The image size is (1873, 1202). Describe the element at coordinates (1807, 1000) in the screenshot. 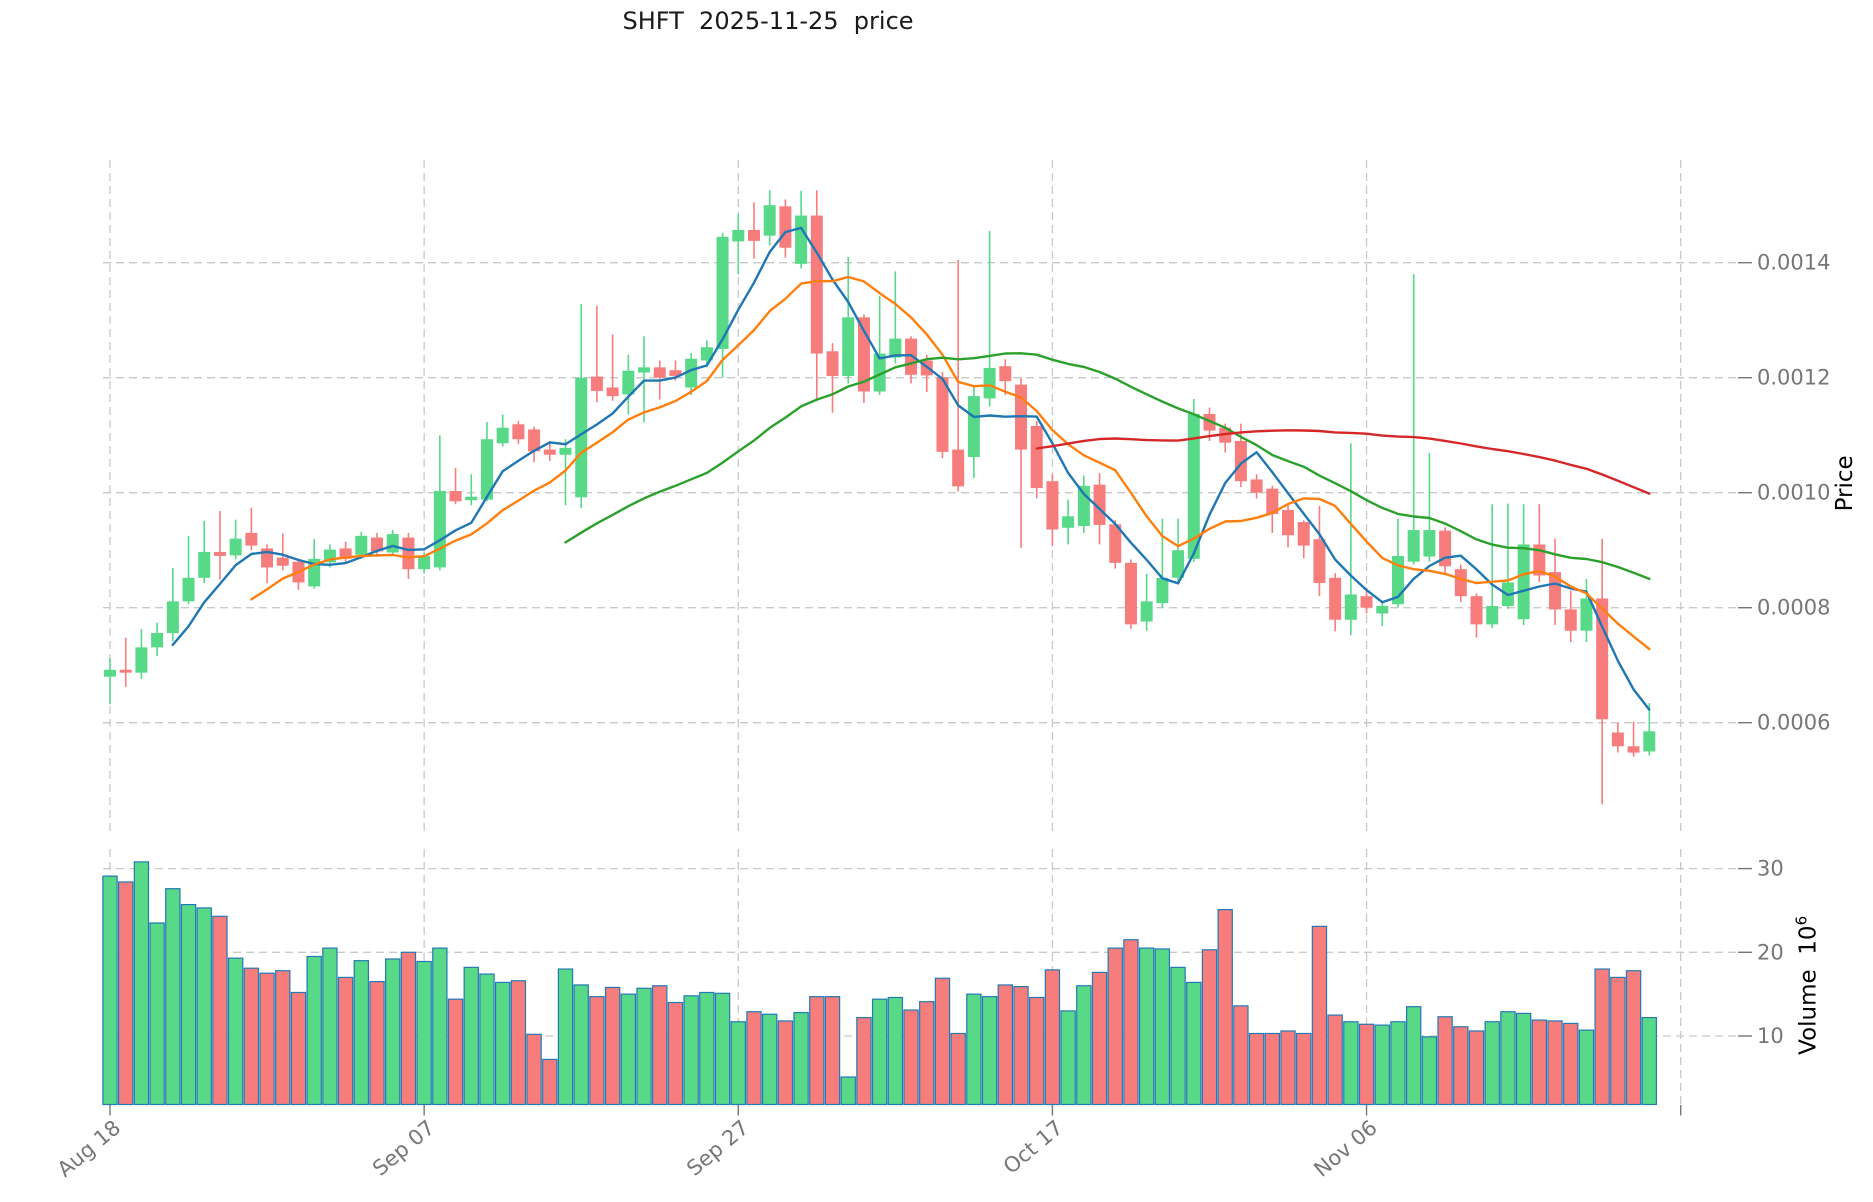

I see `volume-axis-label: Volume 106` at that location.